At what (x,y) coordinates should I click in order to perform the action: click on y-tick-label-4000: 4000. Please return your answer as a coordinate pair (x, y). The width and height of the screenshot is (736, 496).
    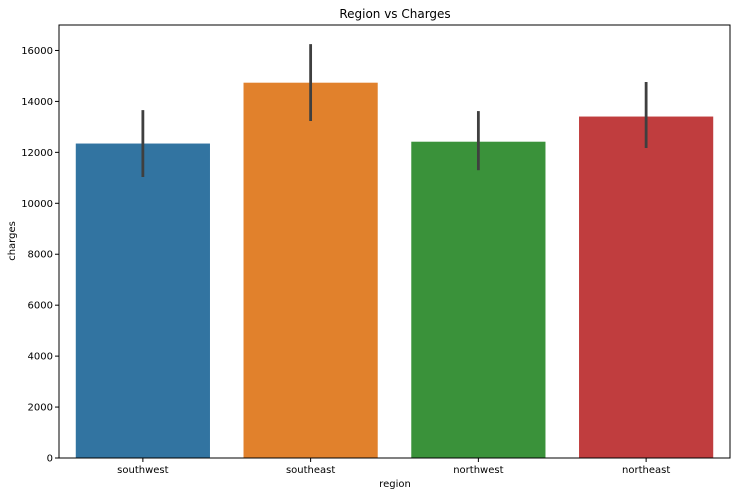
    Looking at the image, I should click on (40, 357).